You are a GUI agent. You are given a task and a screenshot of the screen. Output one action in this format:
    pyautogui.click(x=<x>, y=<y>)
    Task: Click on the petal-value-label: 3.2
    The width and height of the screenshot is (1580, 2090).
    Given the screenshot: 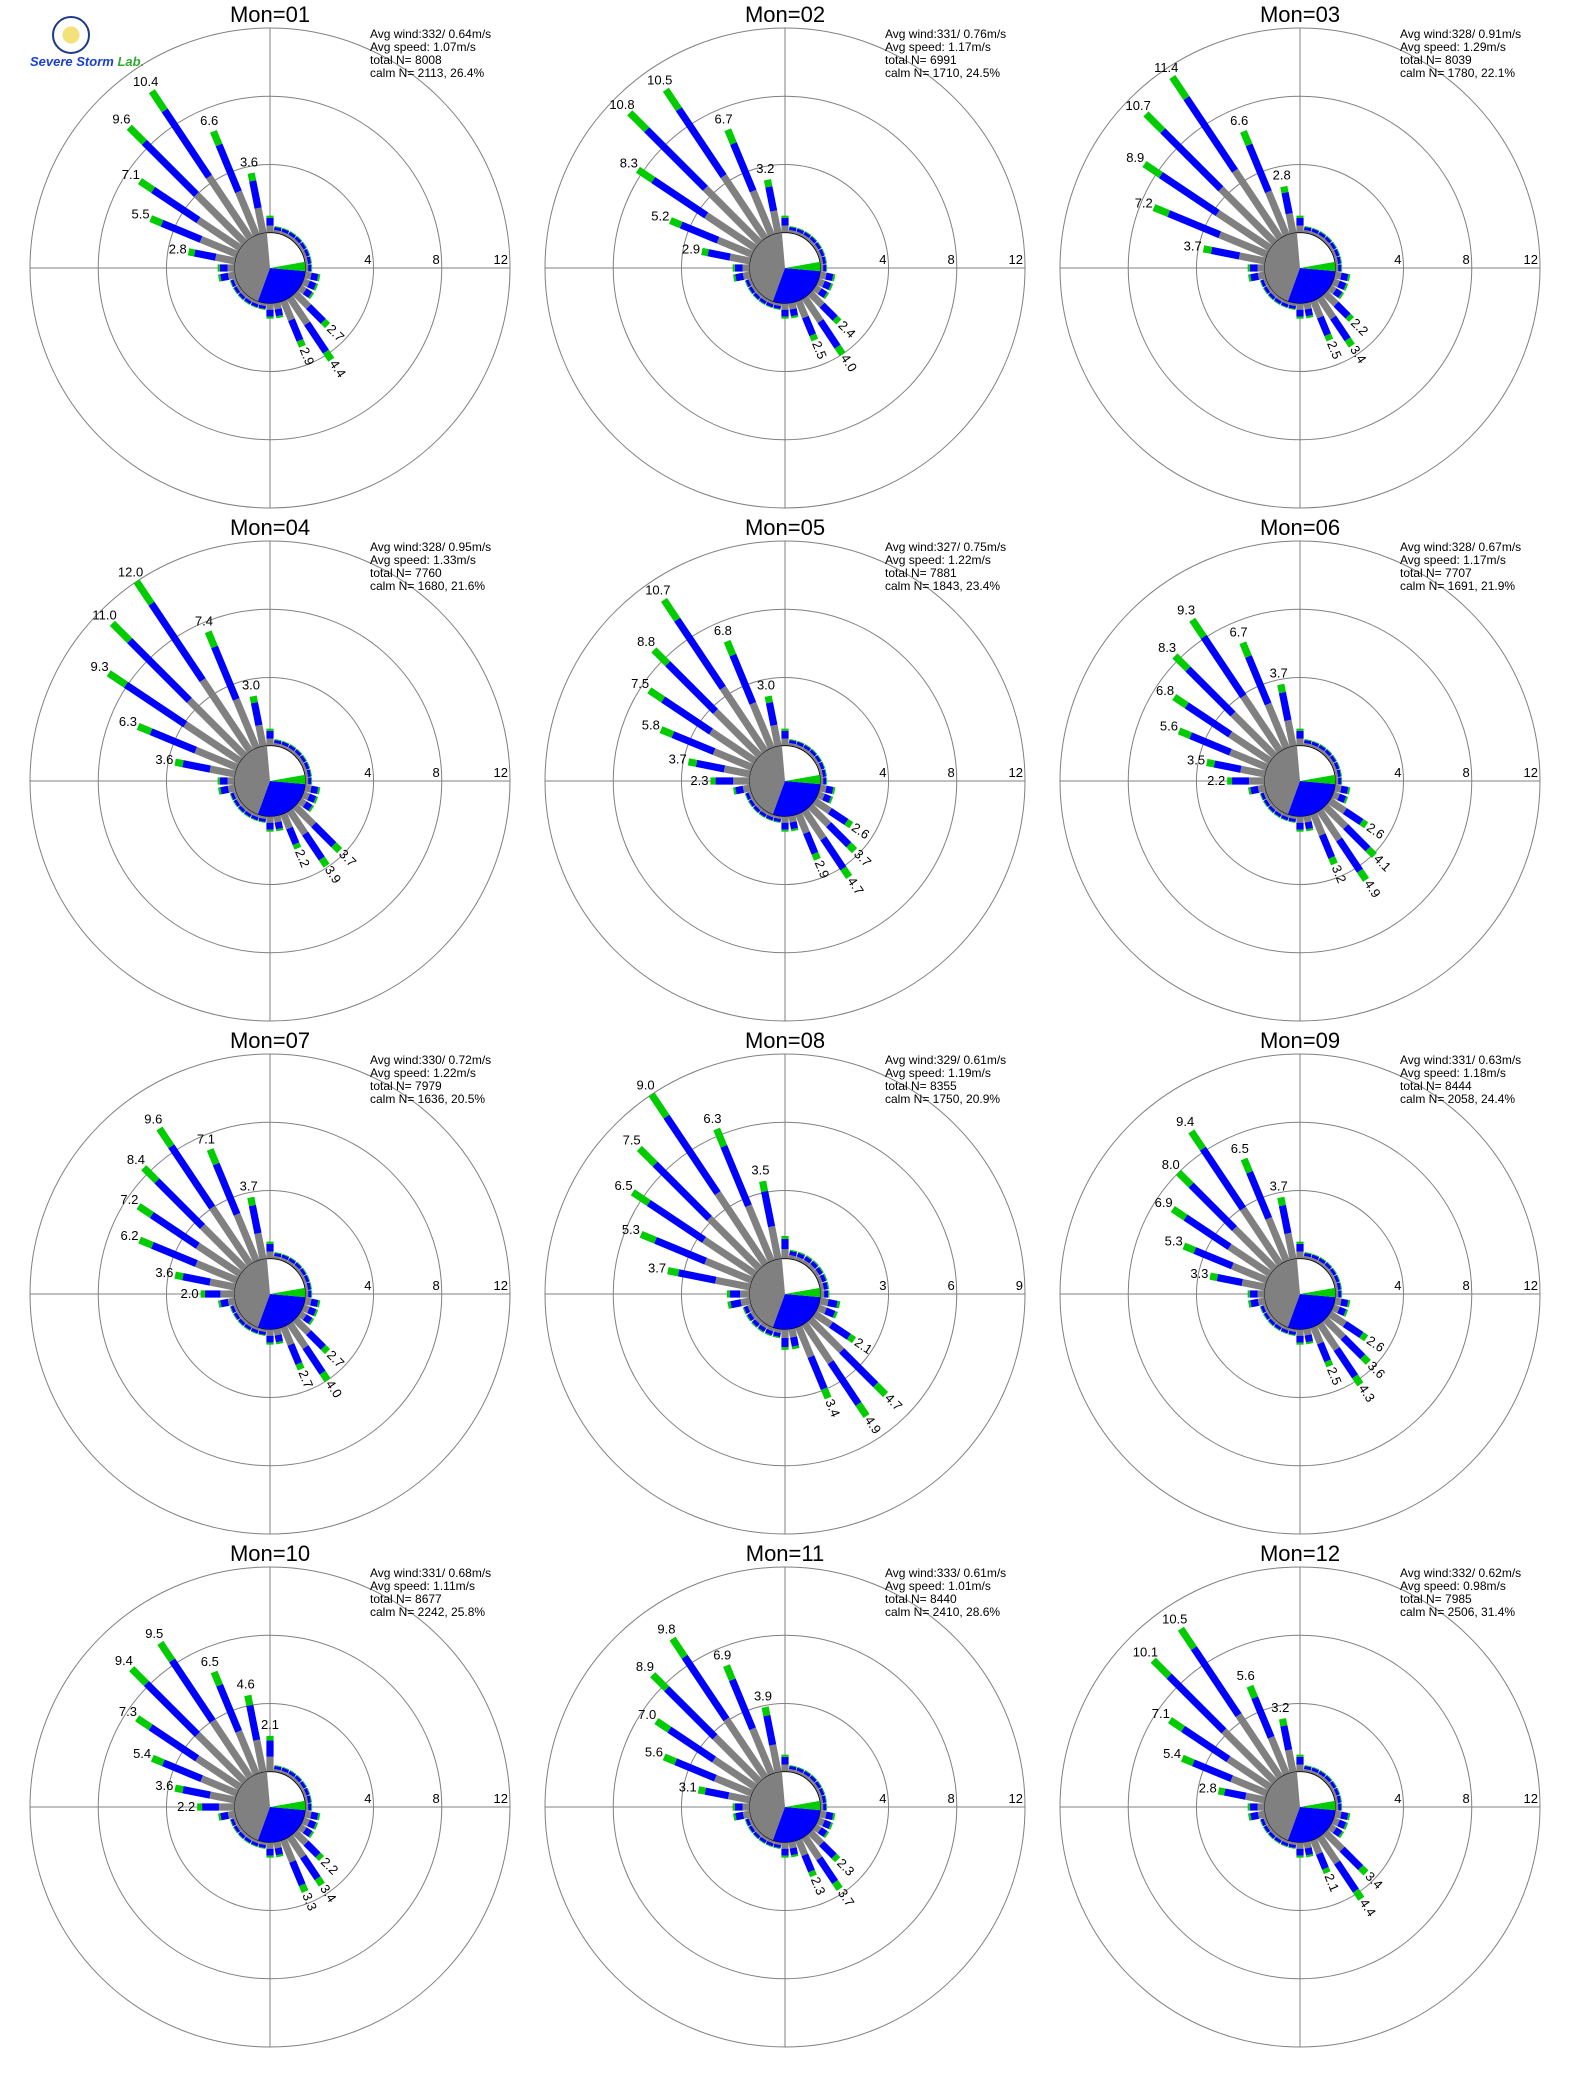 What is the action you would take?
    pyautogui.click(x=1280, y=1707)
    